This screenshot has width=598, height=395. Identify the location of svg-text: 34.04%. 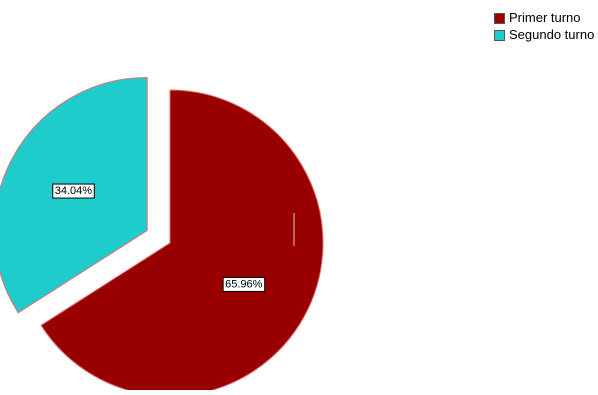
(74, 191).